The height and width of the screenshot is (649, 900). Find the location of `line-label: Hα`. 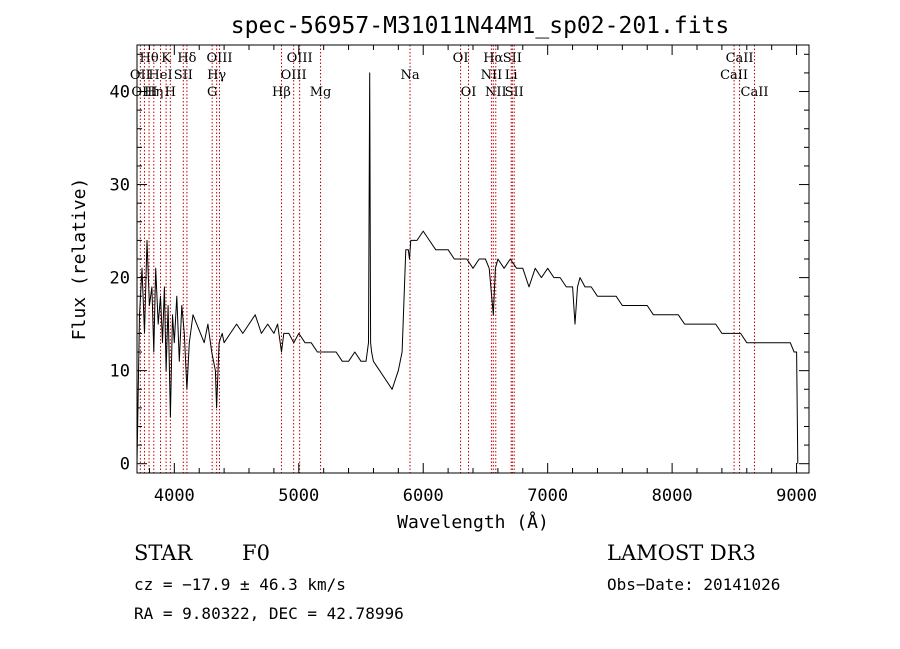

line-label: Hα is located at coordinates (493, 58).